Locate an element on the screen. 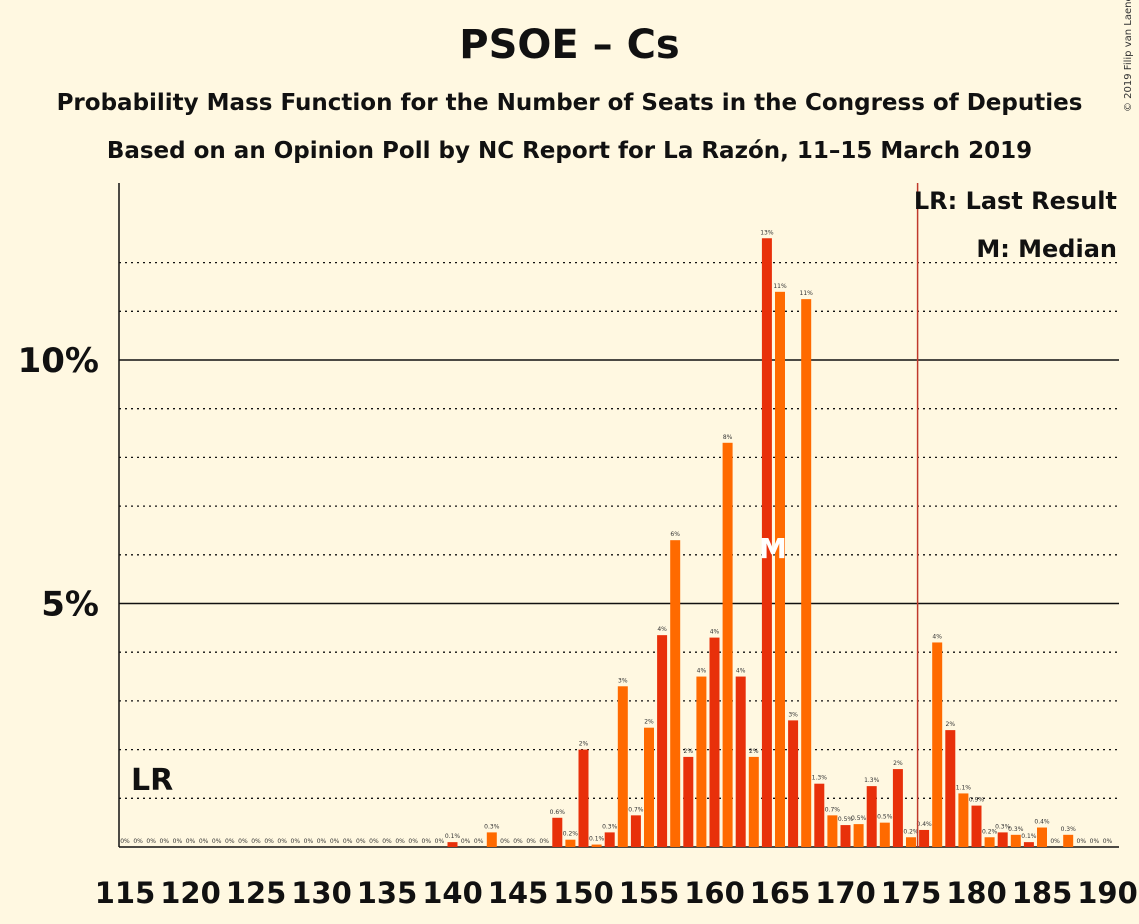 The height and width of the screenshot is (924, 1139). x-tick-label: 140 is located at coordinates (452, 893).